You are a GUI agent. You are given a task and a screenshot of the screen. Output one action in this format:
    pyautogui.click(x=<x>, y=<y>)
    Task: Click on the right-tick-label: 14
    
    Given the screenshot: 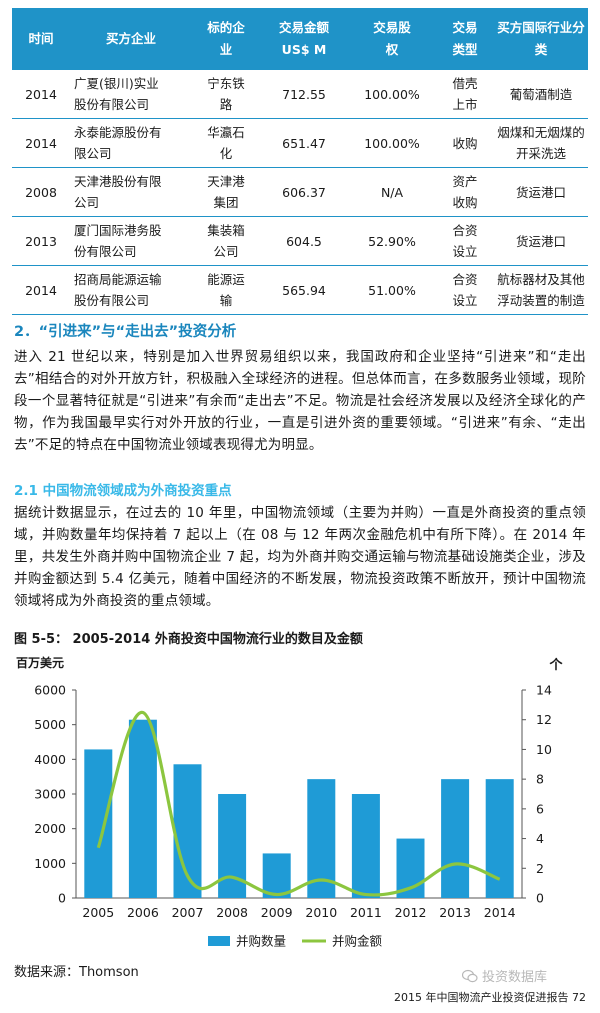 What is the action you would take?
    pyautogui.click(x=544, y=690)
    